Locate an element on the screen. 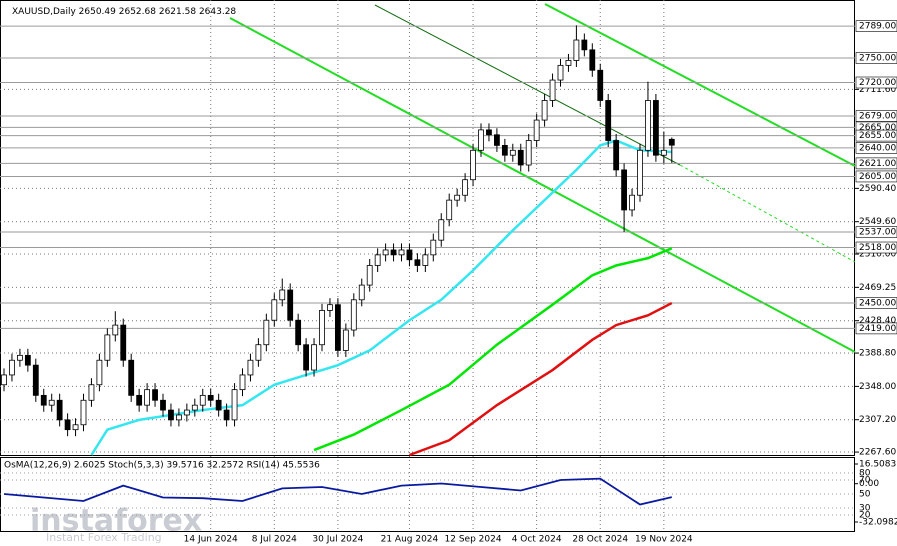 This screenshot has width=897, height=546. moving-average is located at coordinates (541, 379).